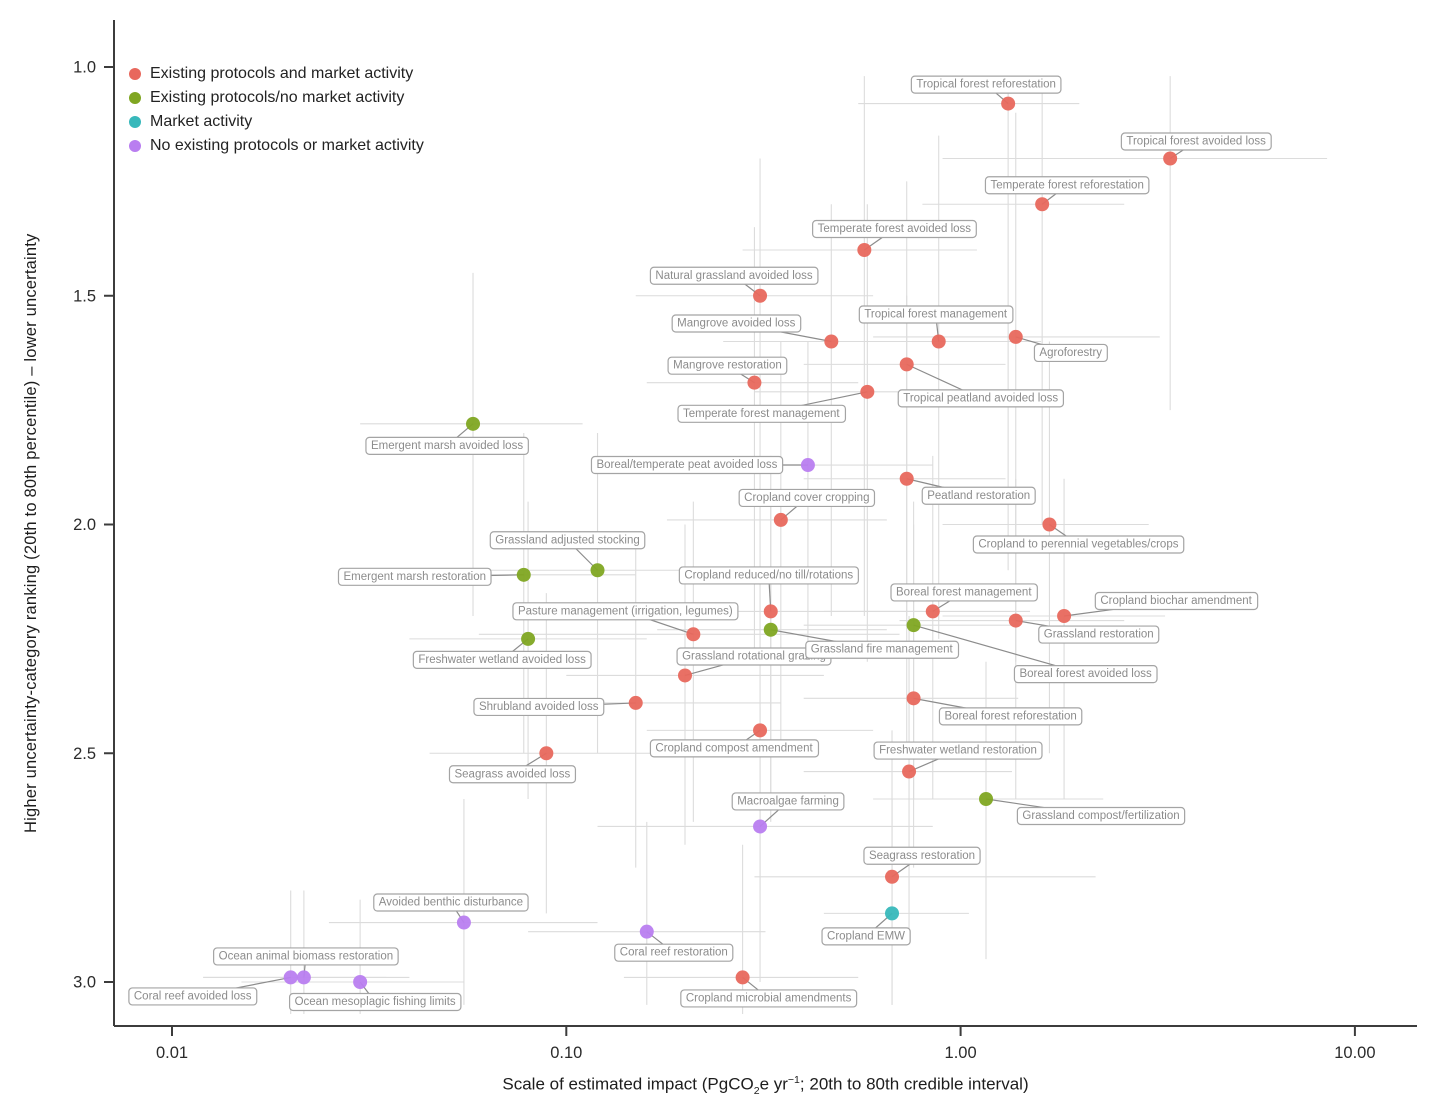 The image size is (1448, 1118). What do you see at coordinates (276, 98) in the screenshot?
I see `legend-item-epn: Existing protocols/no market activity` at bounding box center [276, 98].